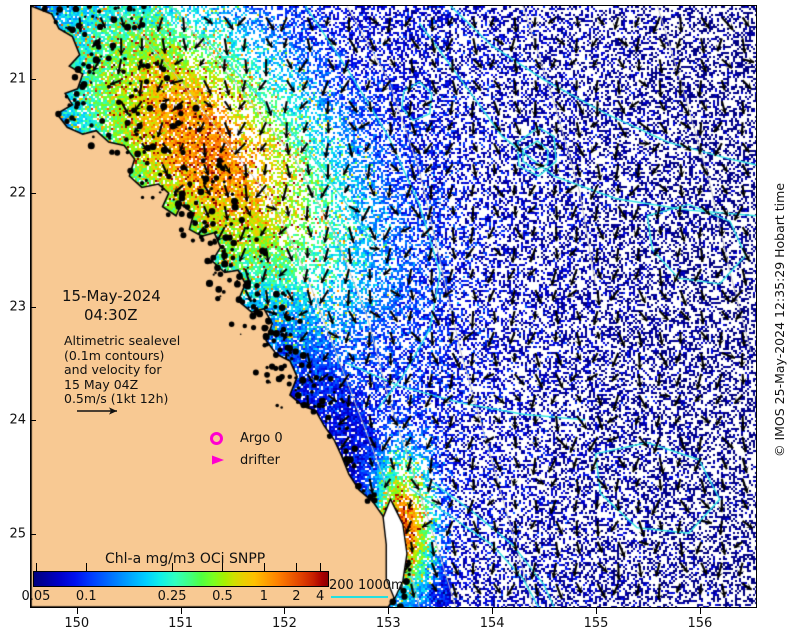 The height and width of the screenshot is (640, 800). What do you see at coordinates (779, 320) in the screenshot?
I see `credit-text: © IMOS 25-May-2024 12:35:29 Hobart time` at bounding box center [779, 320].